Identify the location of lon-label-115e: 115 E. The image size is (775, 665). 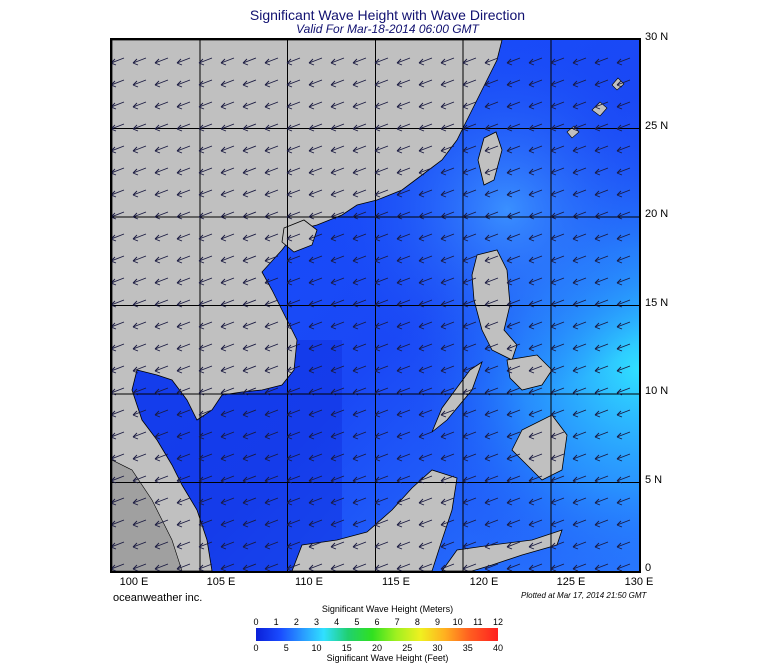
(396, 582).